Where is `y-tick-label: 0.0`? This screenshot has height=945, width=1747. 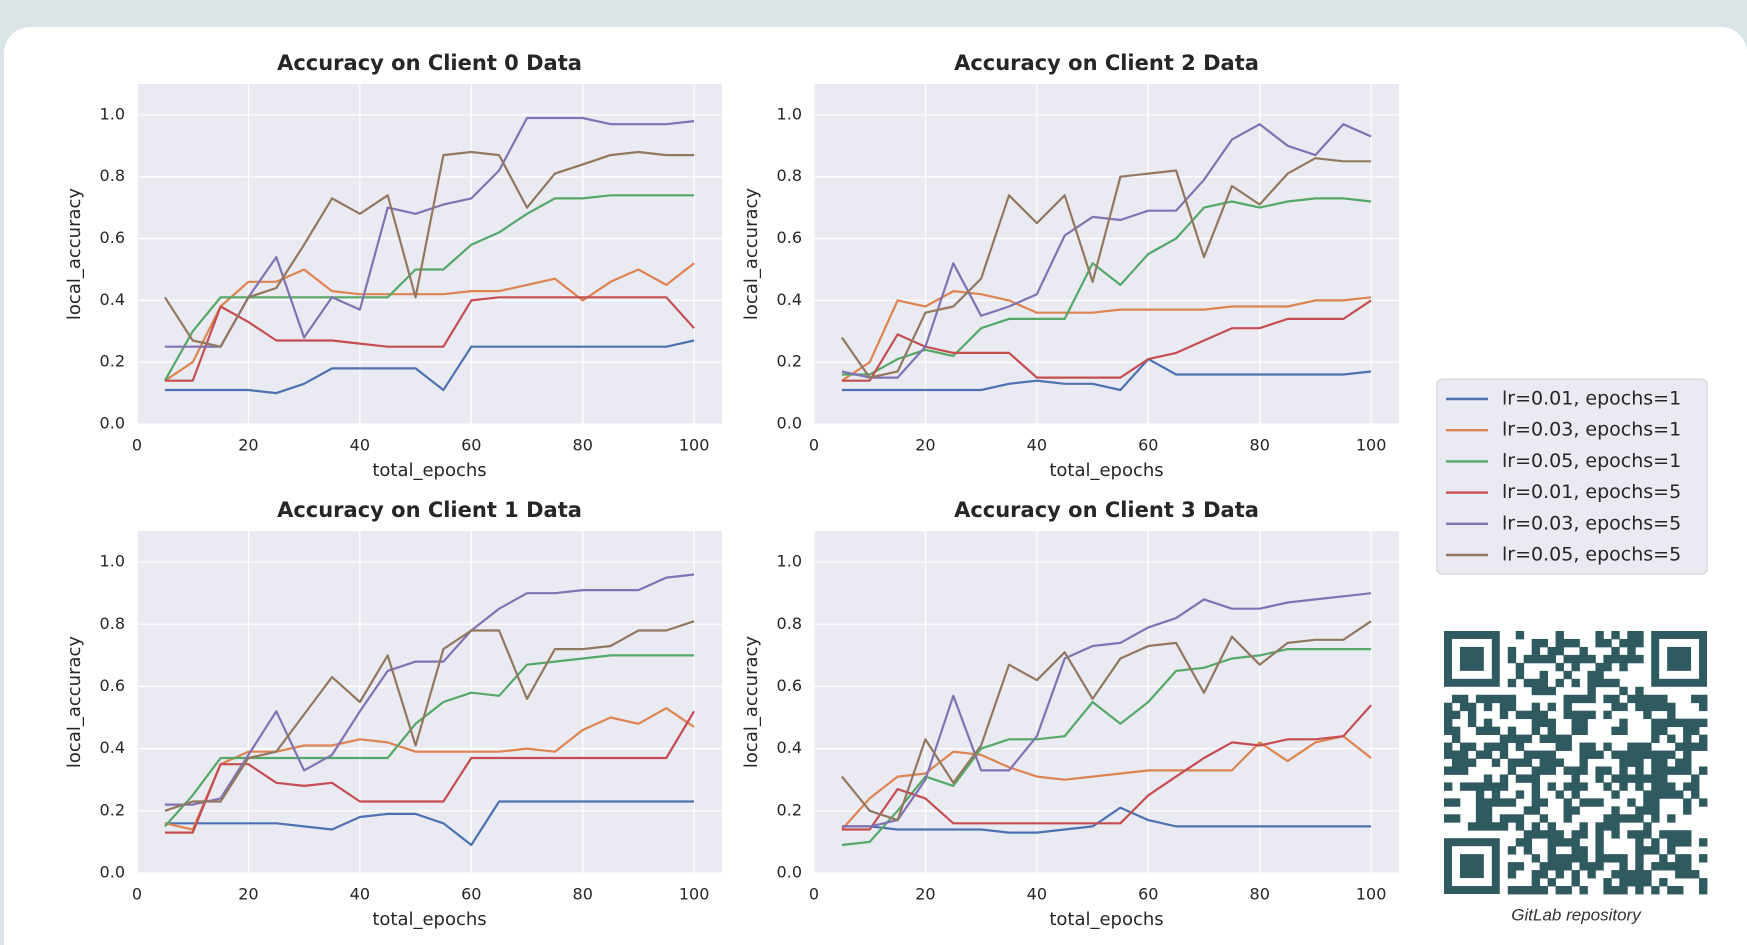 y-tick-label: 0.0 is located at coordinates (789, 423).